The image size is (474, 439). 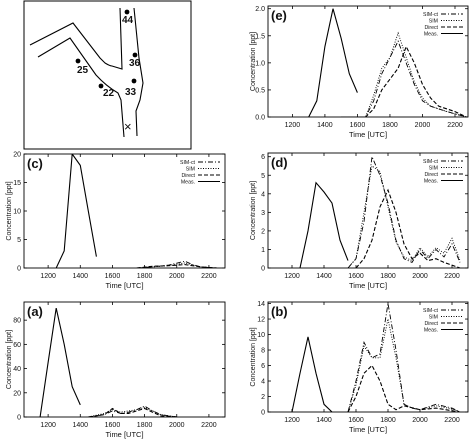 I want to click on y-tick-label: 3, so click(x=263, y=213).